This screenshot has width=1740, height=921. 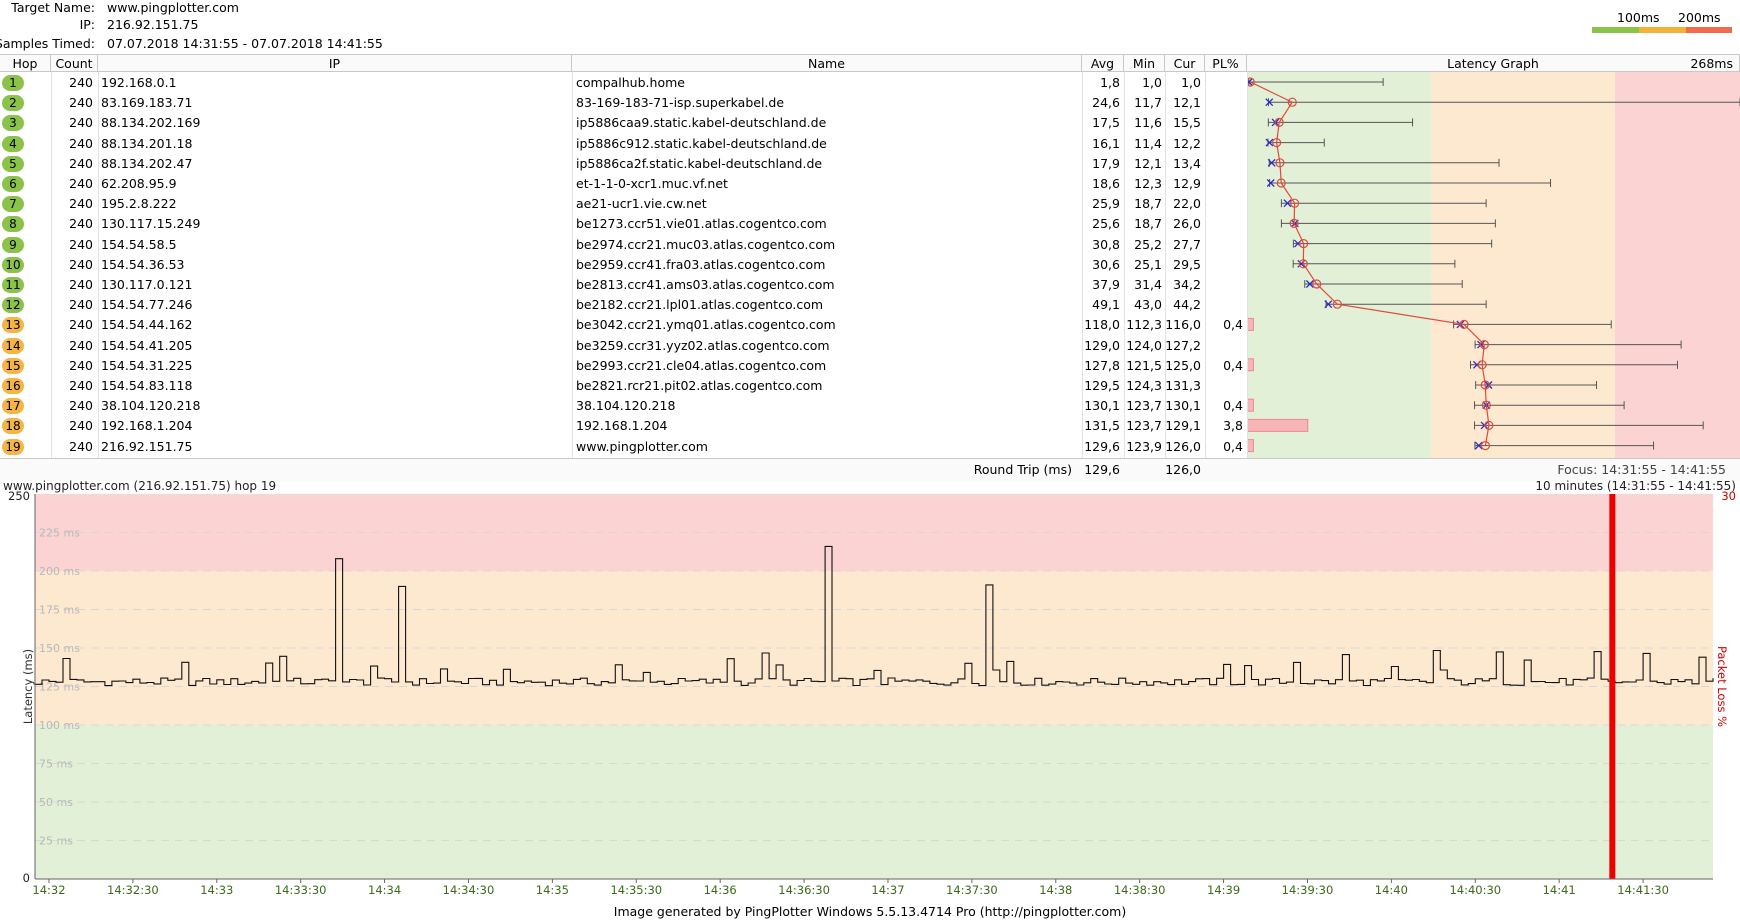 What do you see at coordinates (1277, 425) in the screenshot?
I see `packet-loss-bar` at bounding box center [1277, 425].